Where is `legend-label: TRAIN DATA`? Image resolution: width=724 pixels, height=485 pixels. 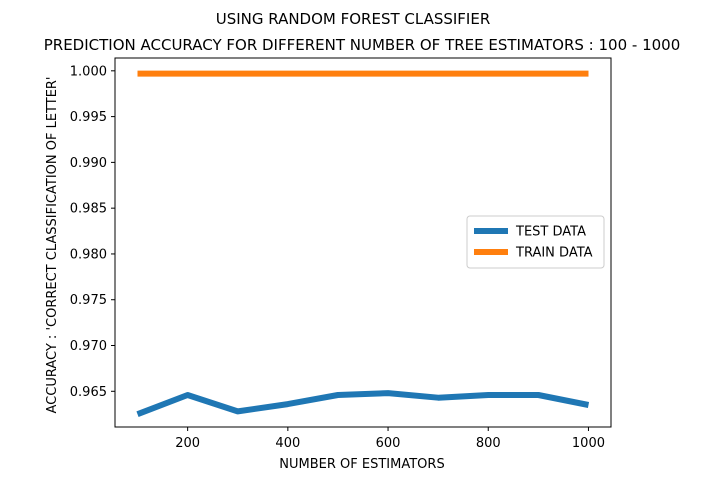 legend-label: TRAIN DATA is located at coordinates (554, 253).